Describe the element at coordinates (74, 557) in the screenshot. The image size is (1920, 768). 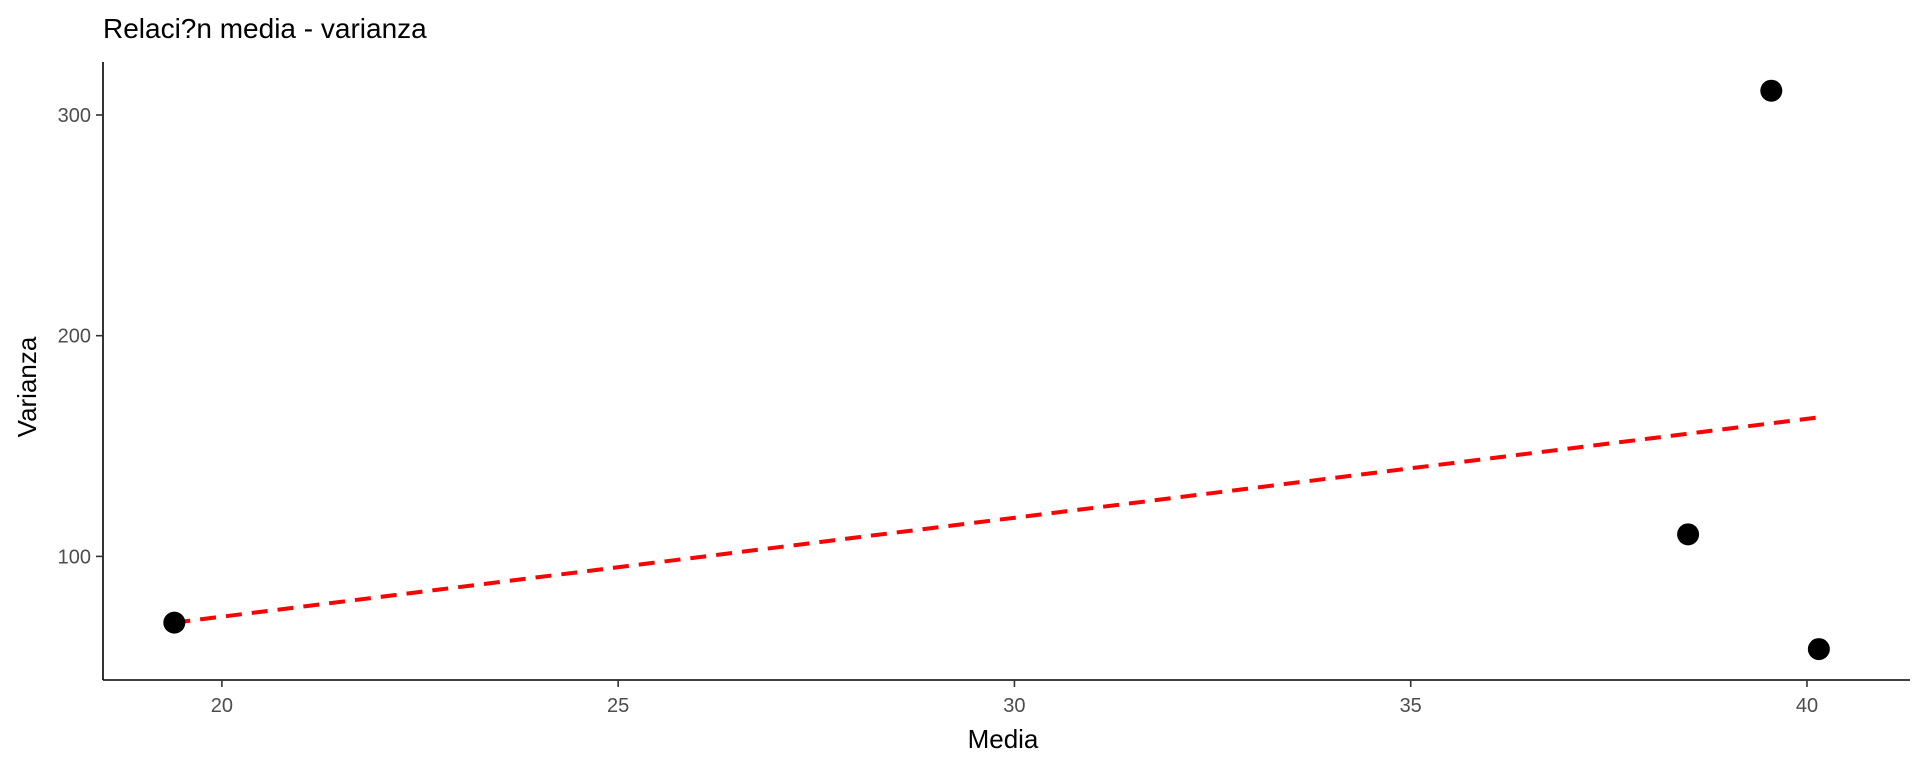
I see `y-tick-label: 100` at that location.